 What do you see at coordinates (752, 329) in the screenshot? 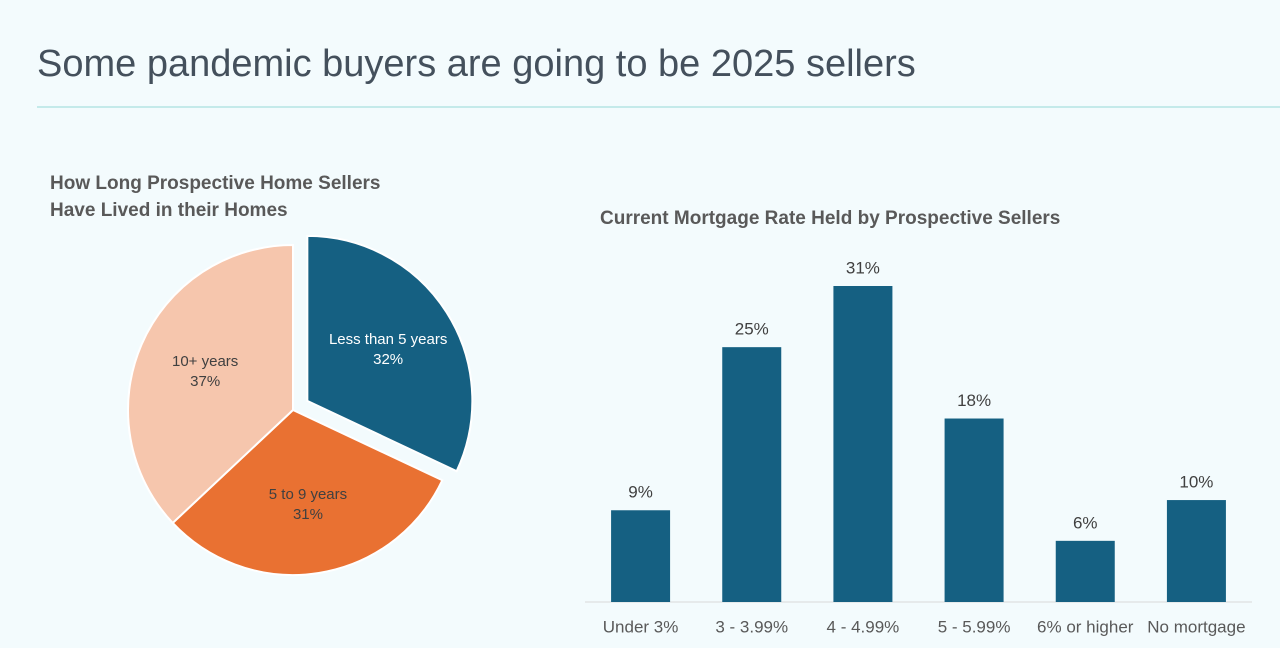
I see `bar-value-label: 25%` at bounding box center [752, 329].